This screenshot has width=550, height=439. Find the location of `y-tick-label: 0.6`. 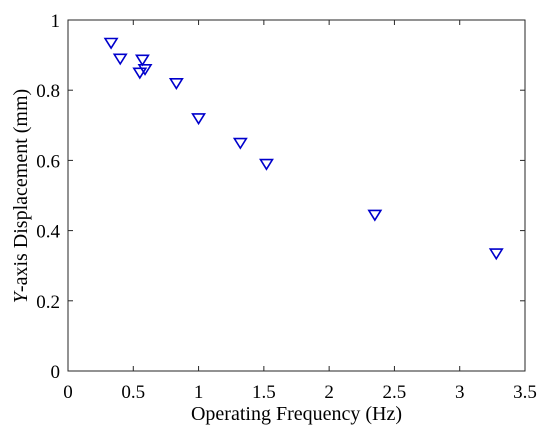

y-tick-label: 0.6 is located at coordinates (48, 161).